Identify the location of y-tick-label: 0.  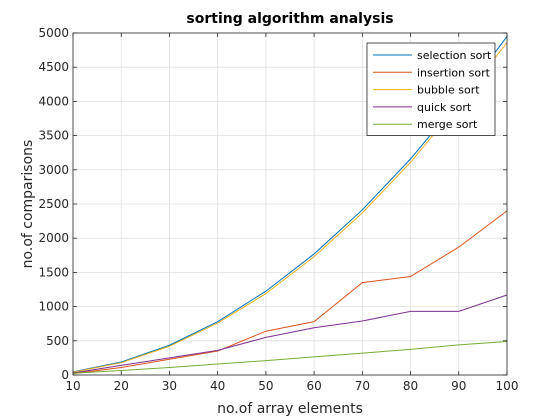
(65, 375).